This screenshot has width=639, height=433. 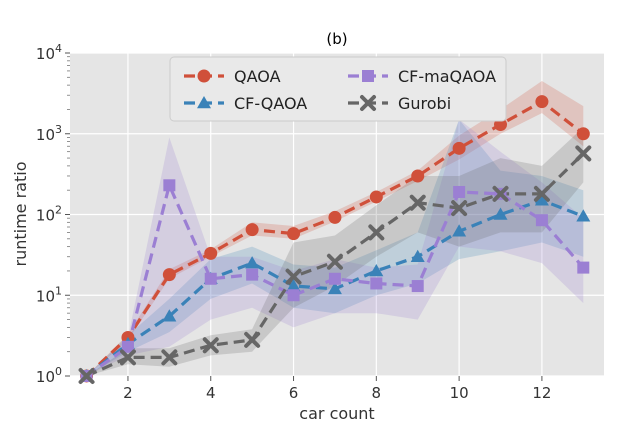 I want to click on y-tick-label: 10¹, so click(x=49, y=294).